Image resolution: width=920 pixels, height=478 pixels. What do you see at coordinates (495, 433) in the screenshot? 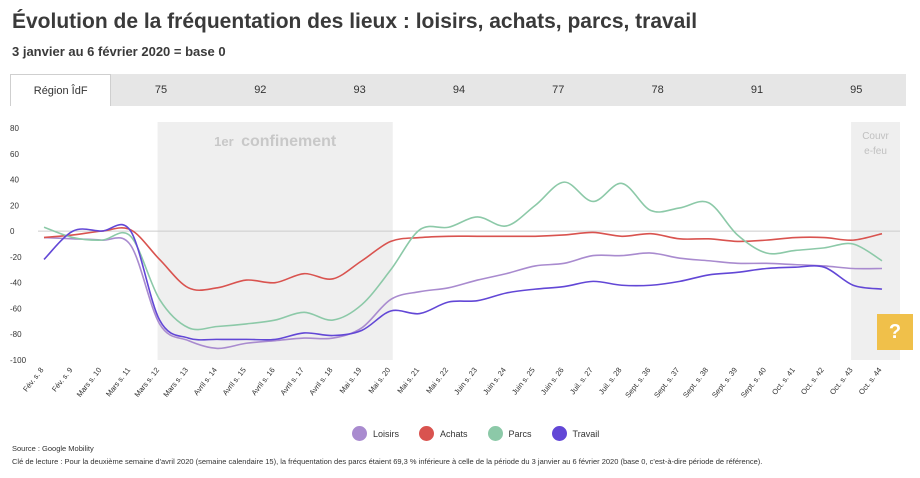
I see `legend-swatch-parcs` at bounding box center [495, 433].